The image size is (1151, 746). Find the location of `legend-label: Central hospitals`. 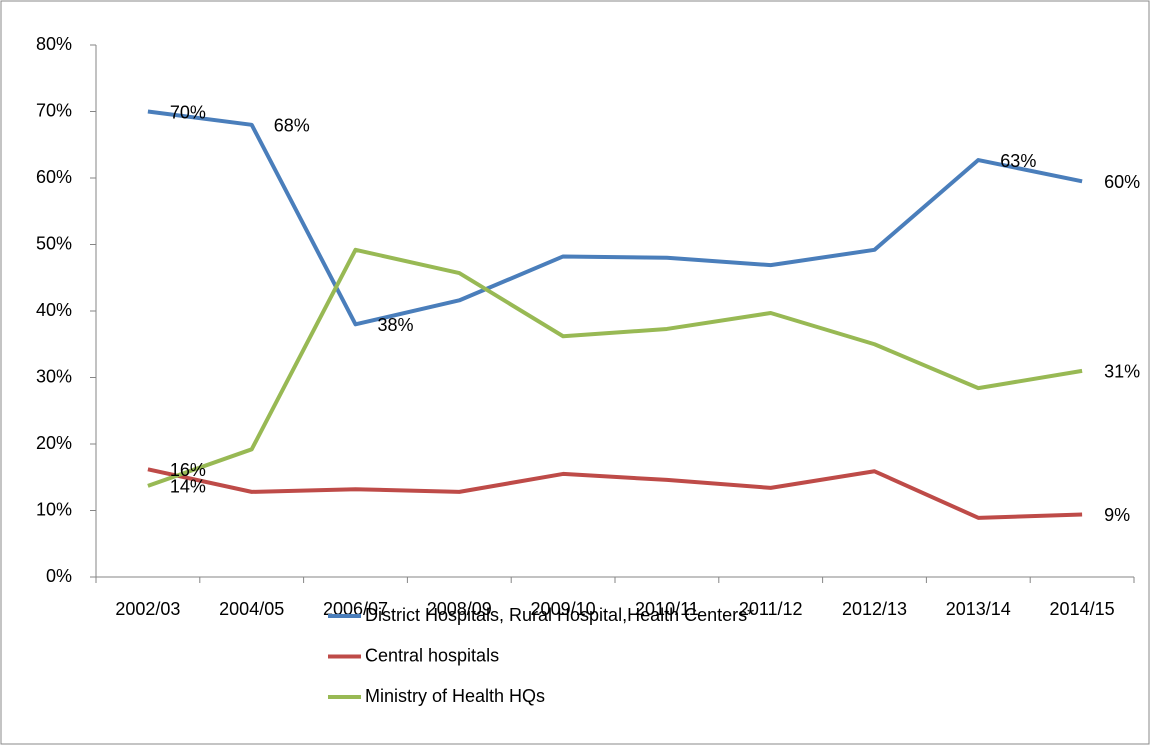

legend-label: Central hospitals is located at coordinates (432, 655).